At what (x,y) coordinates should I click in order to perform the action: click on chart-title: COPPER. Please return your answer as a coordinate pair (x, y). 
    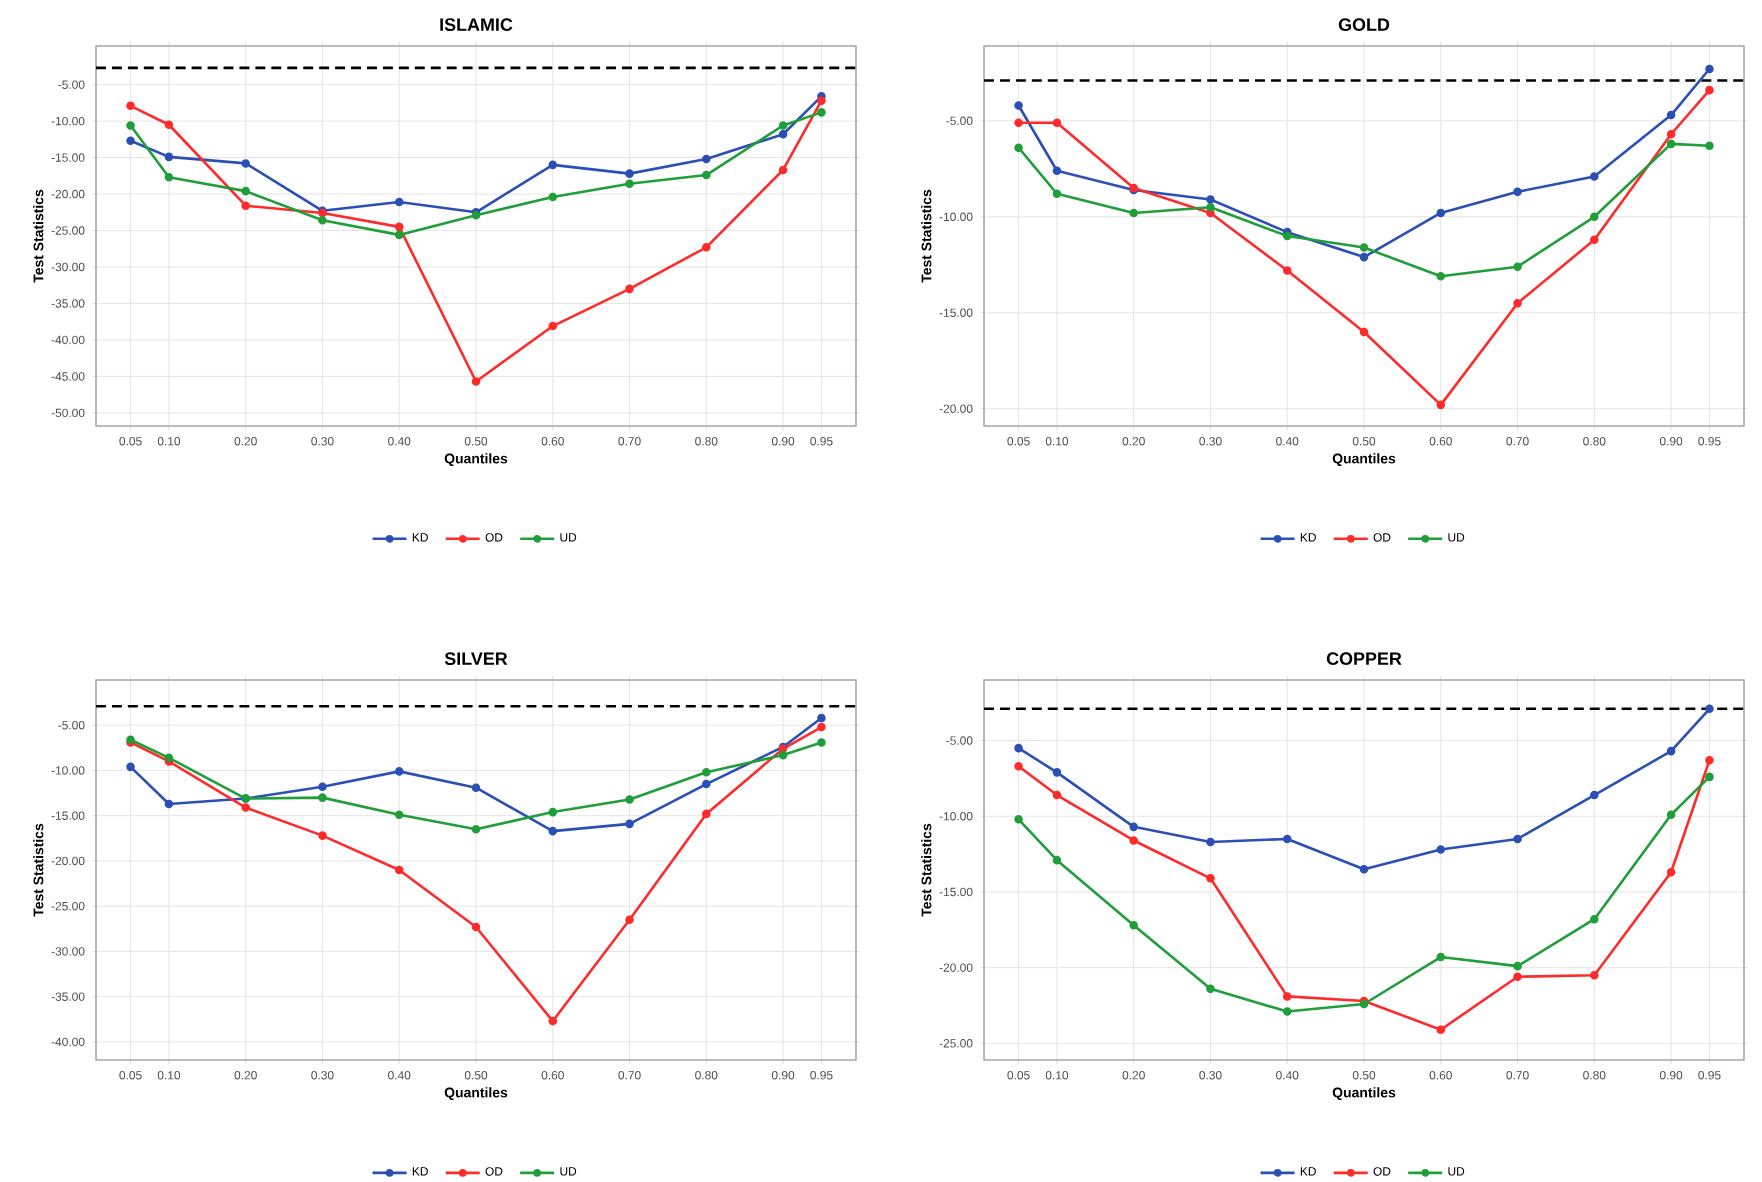
    Looking at the image, I should click on (1364, 658).